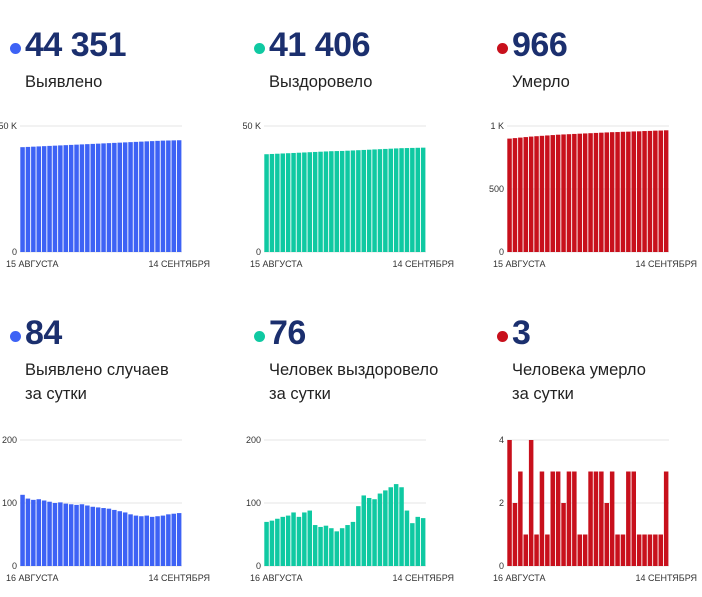 Image resolution: width=702 pixels, height=597 pixels. Describe the element at coordinates (9, 503) in the screenshot. I see `y-tick-label: 100` at that location.